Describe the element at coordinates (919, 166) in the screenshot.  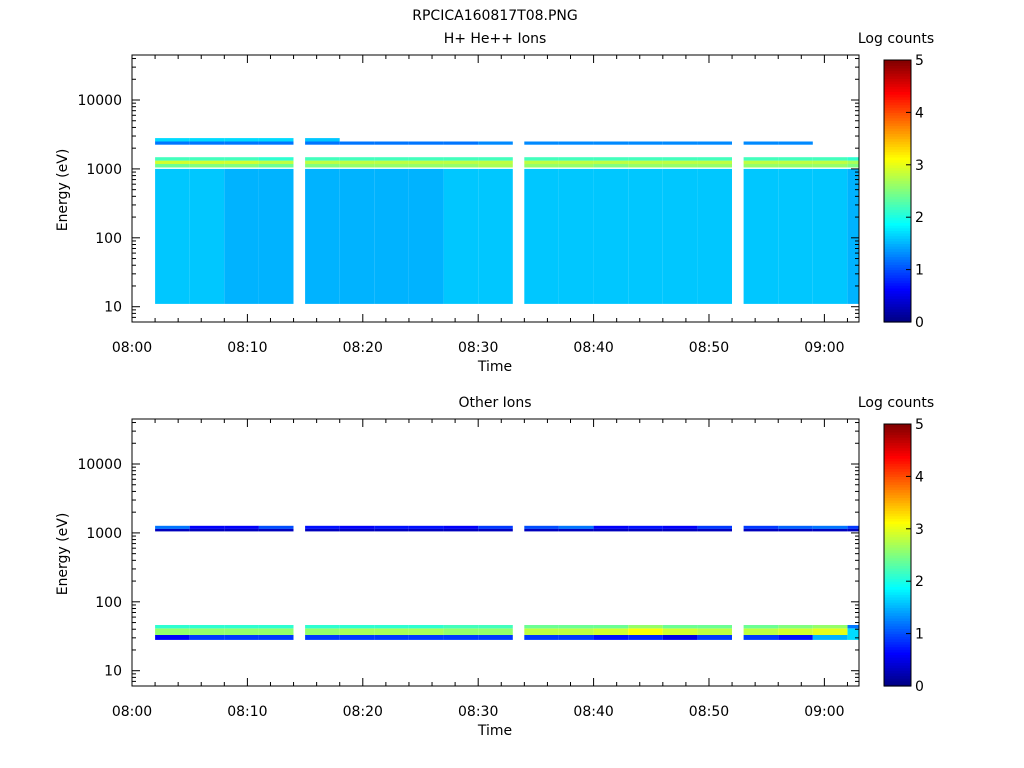
I see `colorbar-tick-label: 3` at that location.